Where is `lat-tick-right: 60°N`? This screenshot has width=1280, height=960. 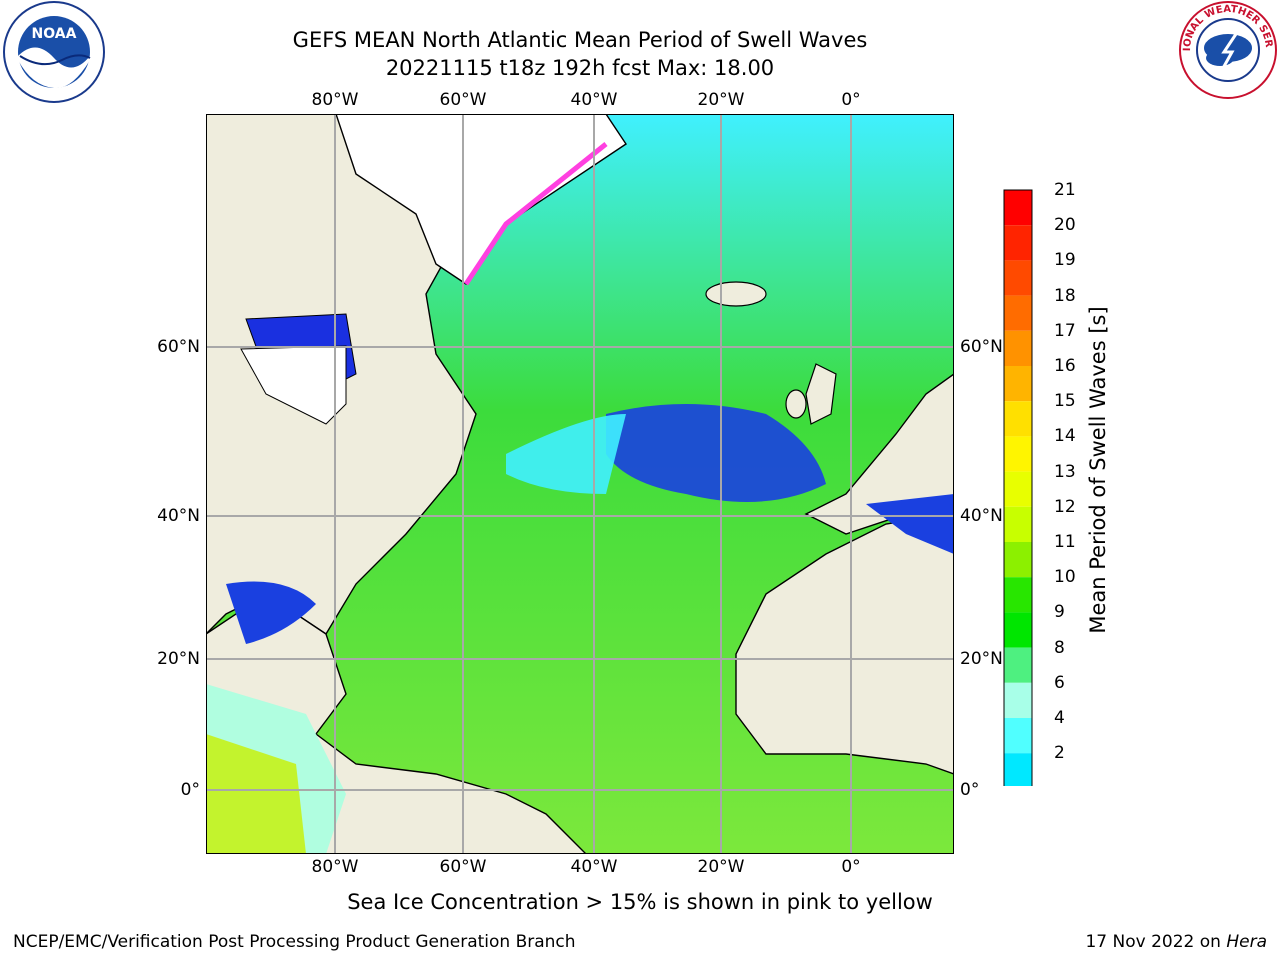
lat-tick-right: 60°N is located at coordinates (981, 347).